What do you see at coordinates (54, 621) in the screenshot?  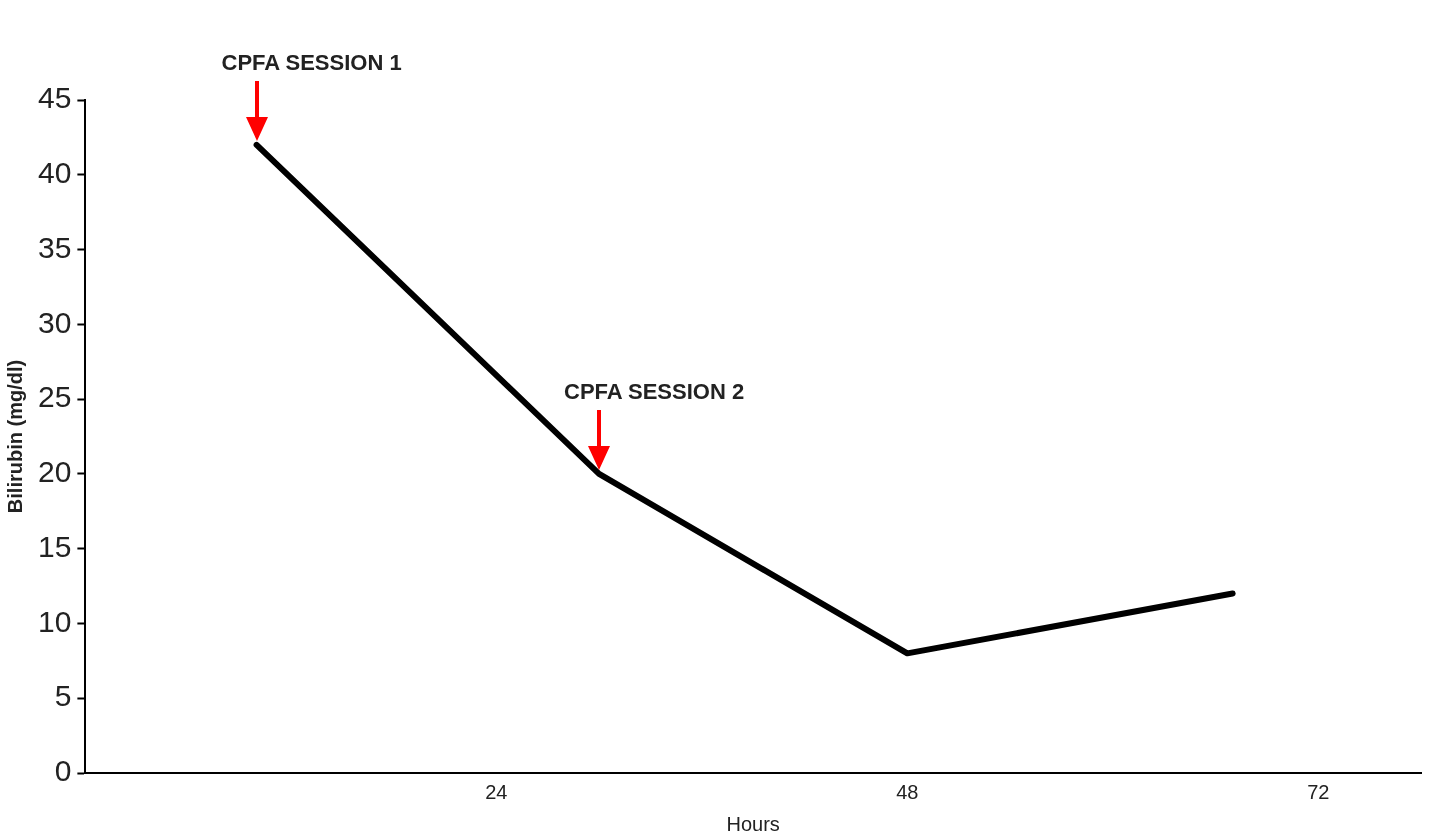 I see `y-tick-label: 10` at bounding box center [54, 621].